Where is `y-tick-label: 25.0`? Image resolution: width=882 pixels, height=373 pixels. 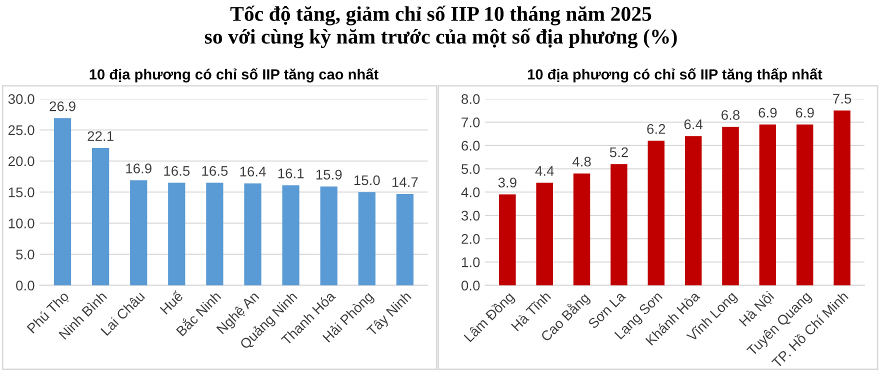
y-tick-label: 25.0 is located at coordinates (21, 130).